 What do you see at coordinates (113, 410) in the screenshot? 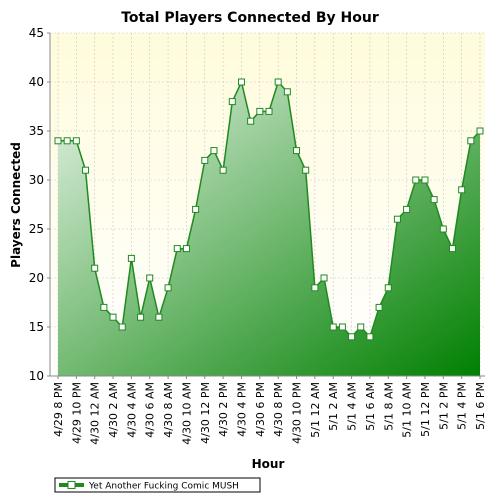
I see `x-tick-label: 4/30 2 AM` at bounding box center [113, 410].